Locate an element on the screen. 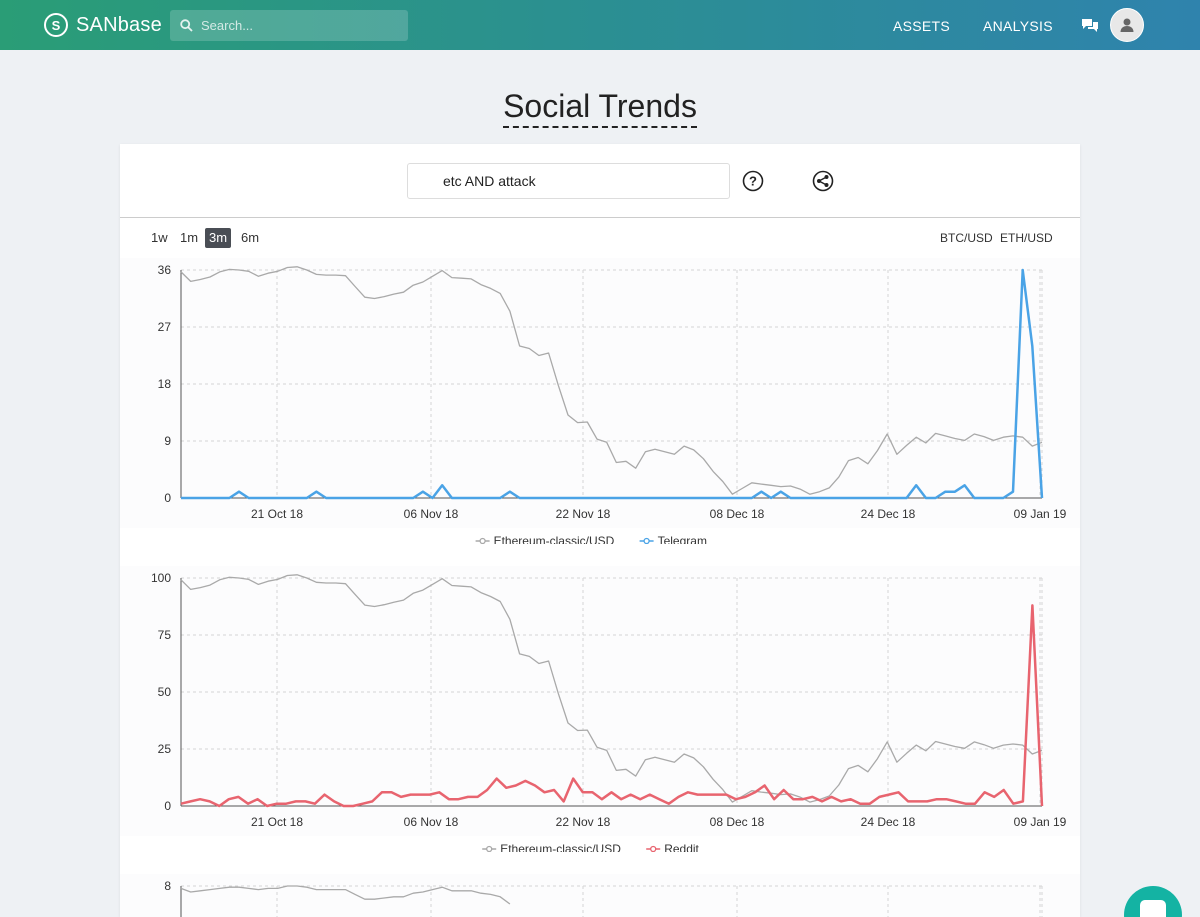  sanbase-logo: S SANbase is located at coordinates (103, 25).